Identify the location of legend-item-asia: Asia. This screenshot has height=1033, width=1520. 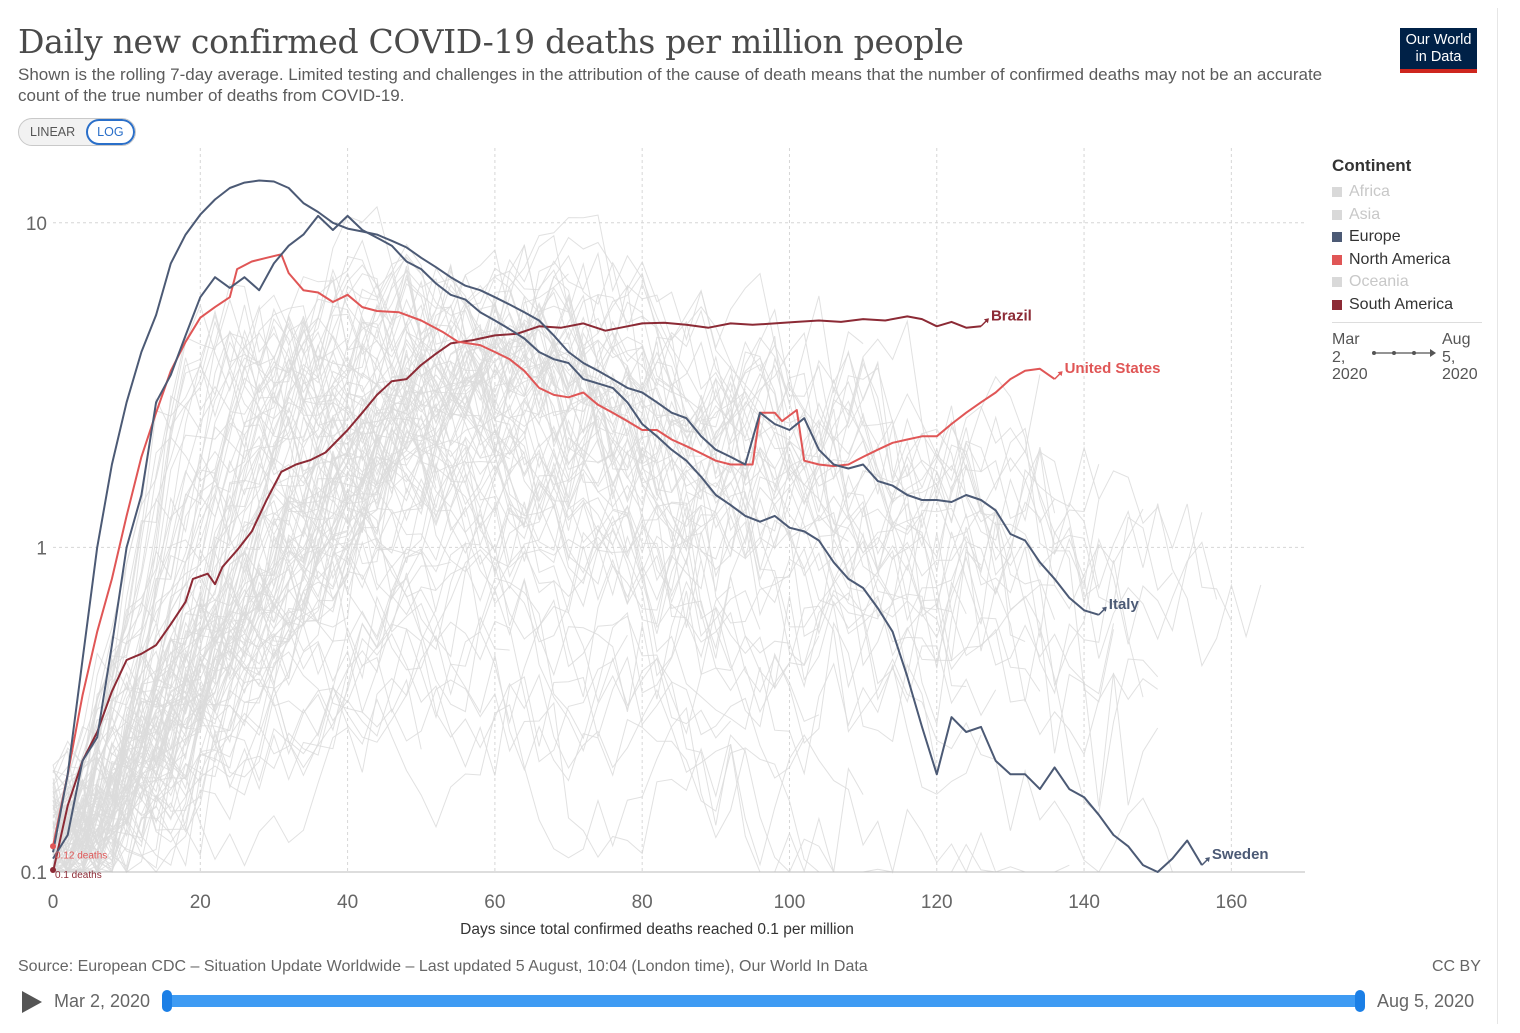
(1392, 215).